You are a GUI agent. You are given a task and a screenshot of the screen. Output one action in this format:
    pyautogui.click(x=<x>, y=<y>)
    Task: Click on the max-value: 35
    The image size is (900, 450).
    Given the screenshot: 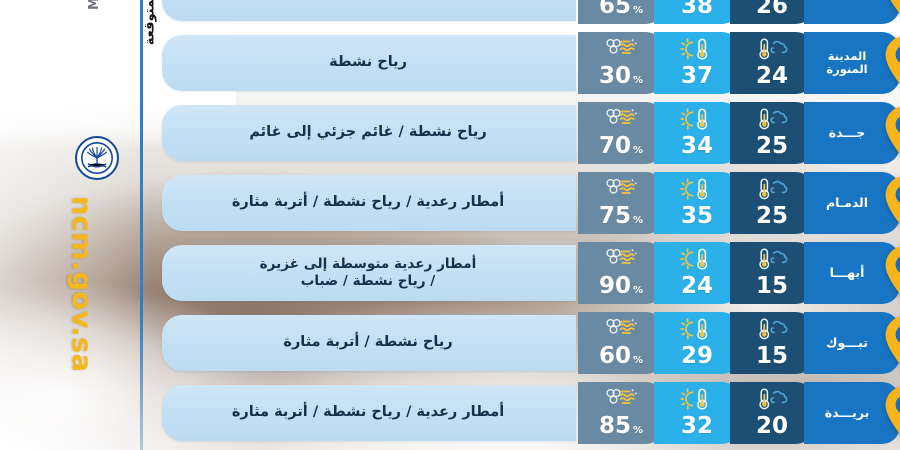 What is the action you would take?
    pyautogui.click(x=697, y=216)
    